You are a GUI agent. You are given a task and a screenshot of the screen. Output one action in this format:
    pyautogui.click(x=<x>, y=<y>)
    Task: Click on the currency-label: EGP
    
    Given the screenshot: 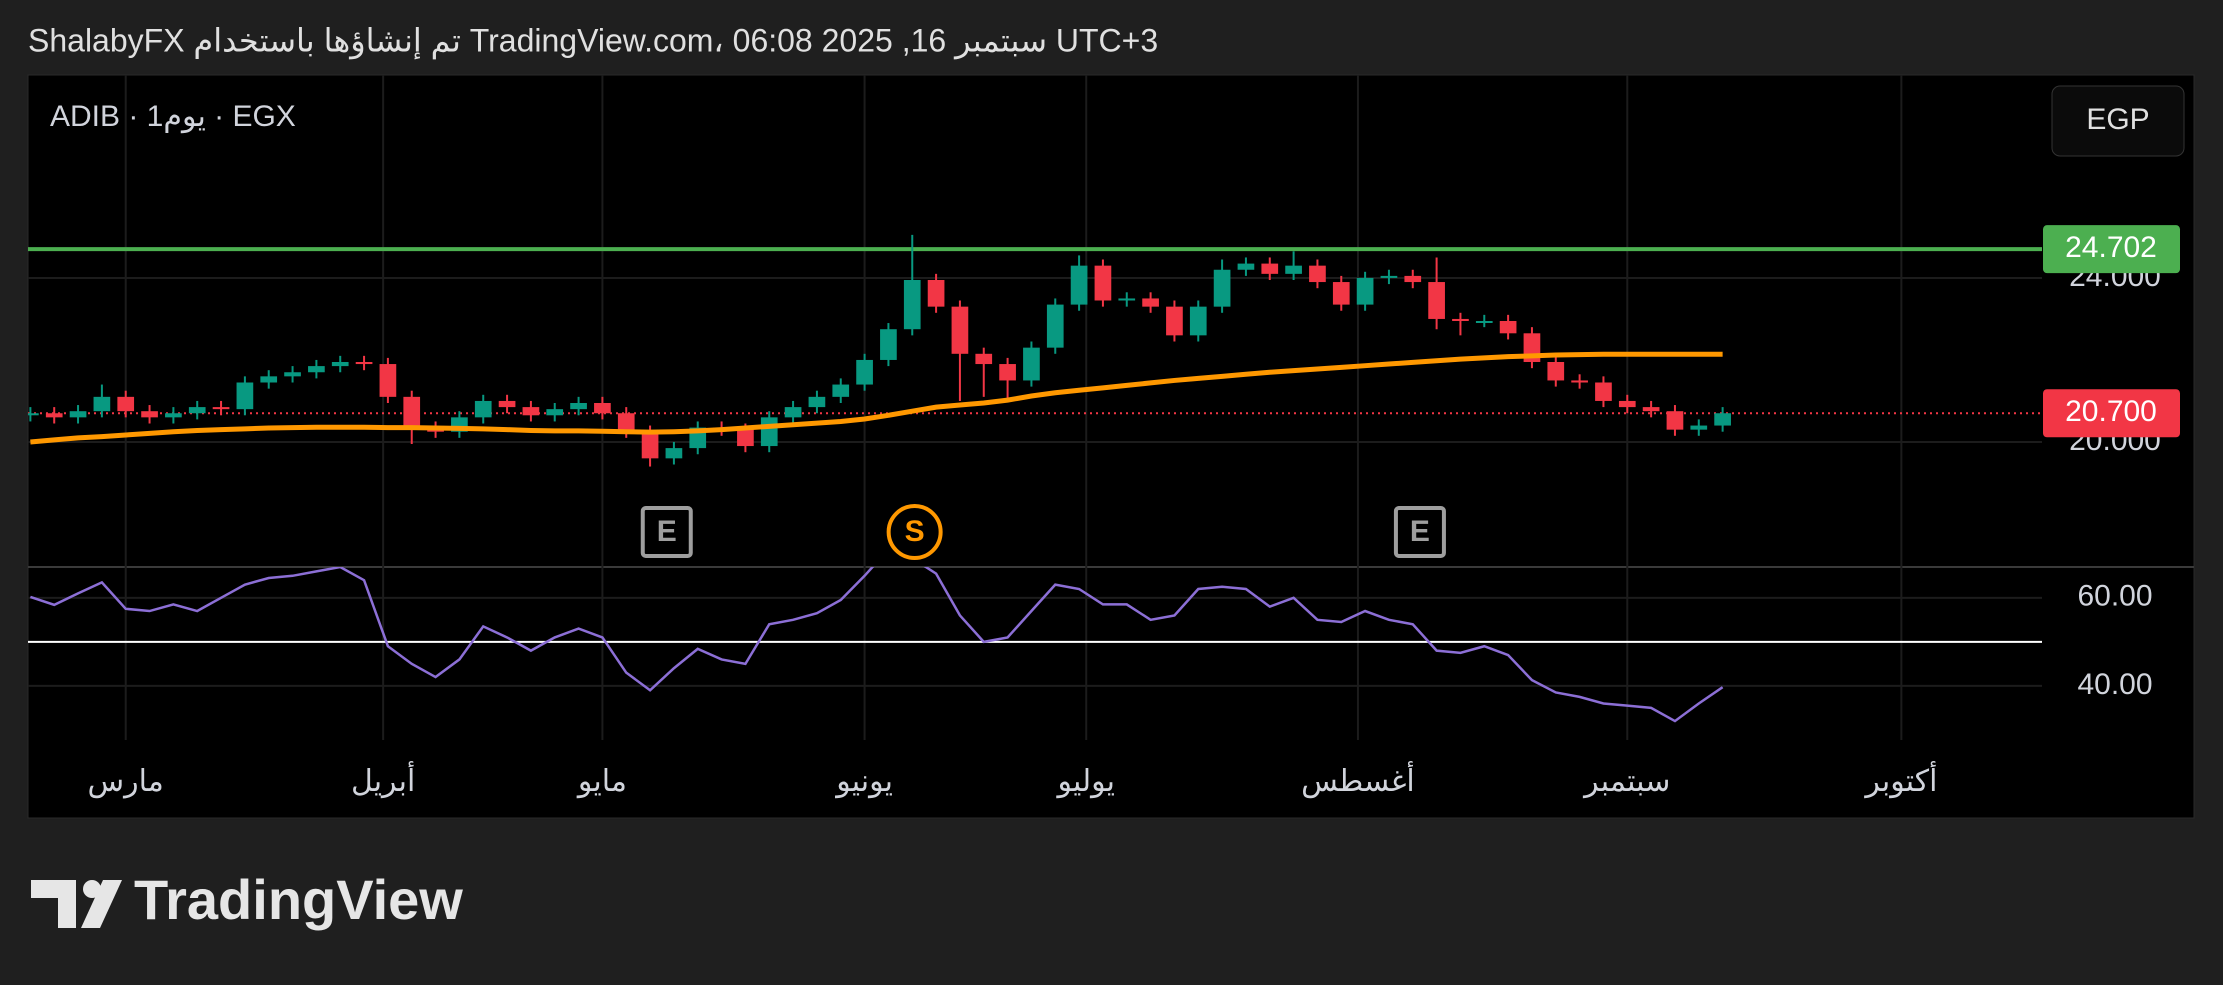 What is the action you would take?
    pyautogui.click(x=2117, y=119)
    